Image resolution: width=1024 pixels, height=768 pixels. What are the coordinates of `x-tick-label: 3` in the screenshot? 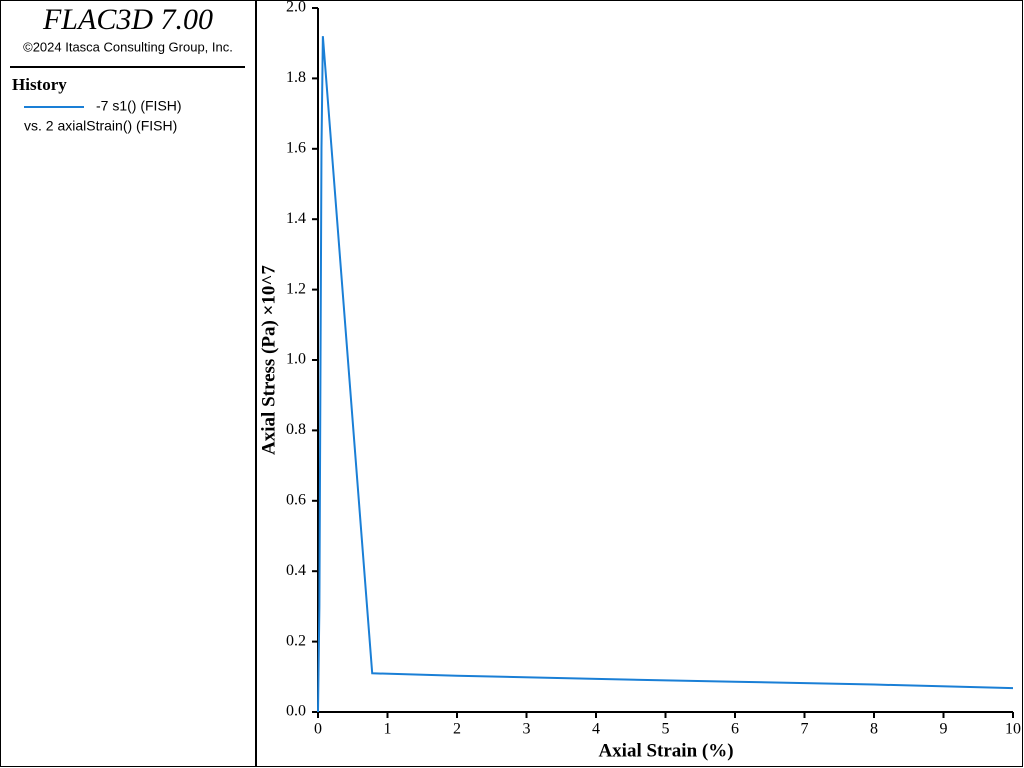 It's located at (527, 729).